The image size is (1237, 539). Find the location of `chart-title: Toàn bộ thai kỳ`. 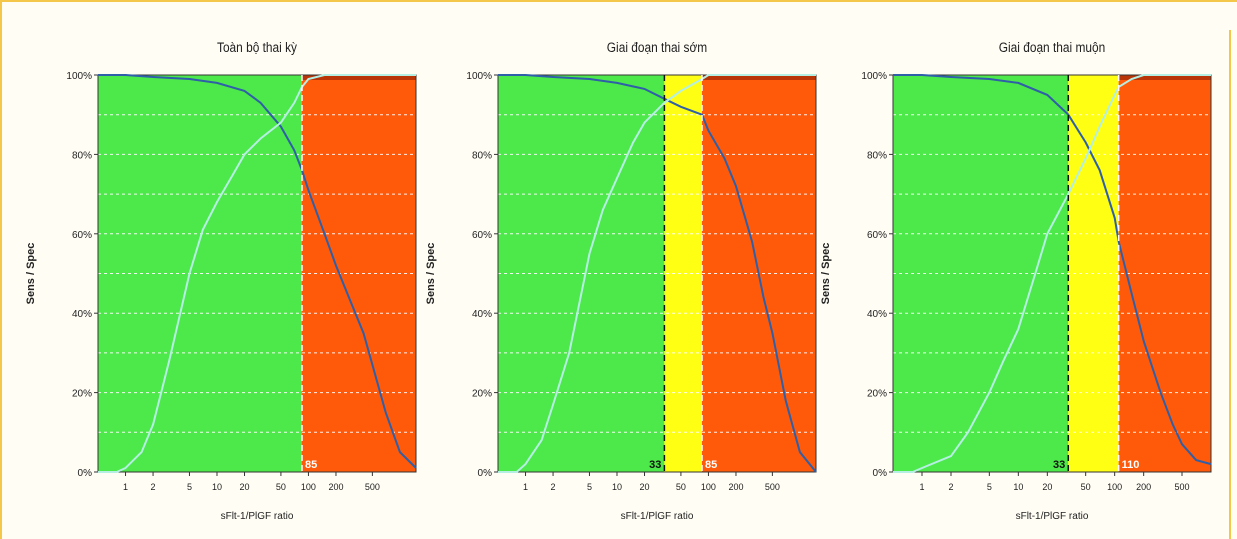

chart-title: Toàn bộ thai kỳ is located at coordinates (257, 47).